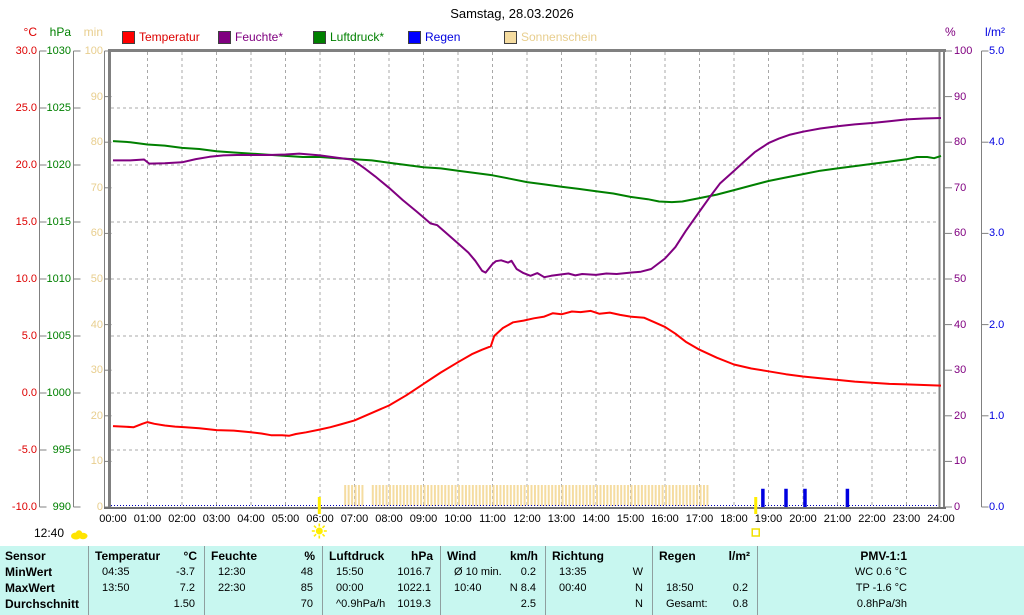 The height and width of the screenshot is (615, 1024). I want to click on table-row: N, so click(599, 604).